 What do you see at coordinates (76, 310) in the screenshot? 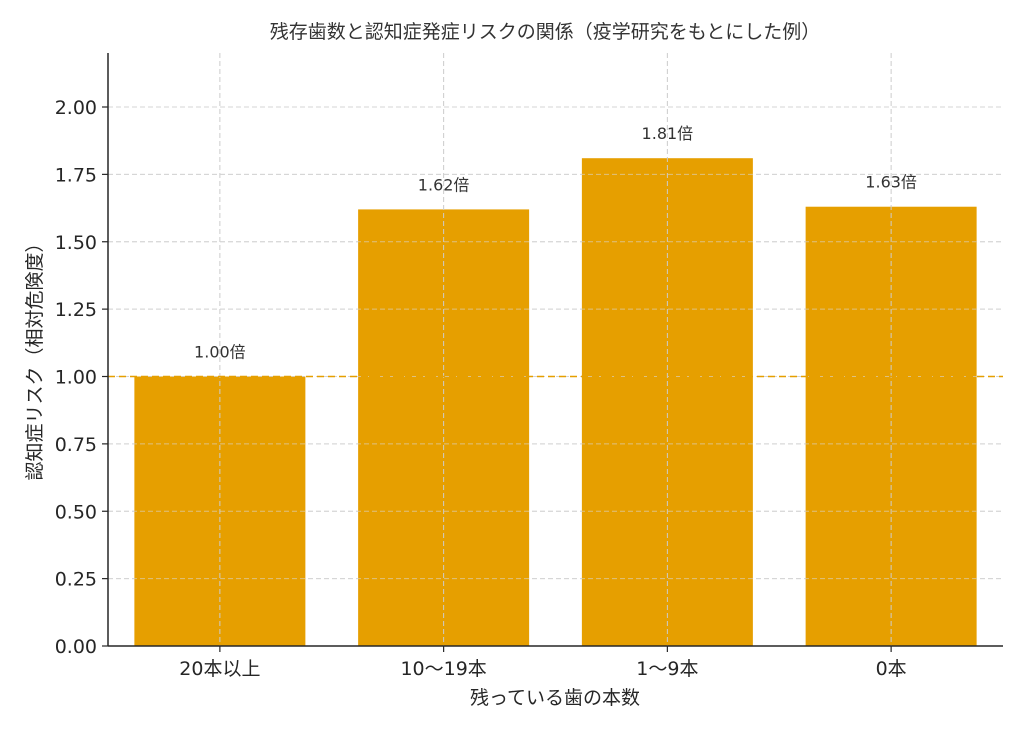
I see `y-tick-label: 1.25` at bounding box center [76, 310].